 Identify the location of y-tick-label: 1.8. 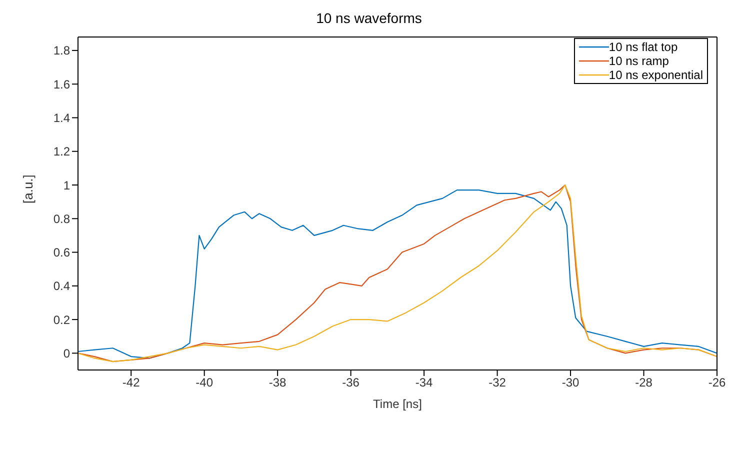
(61, 51).